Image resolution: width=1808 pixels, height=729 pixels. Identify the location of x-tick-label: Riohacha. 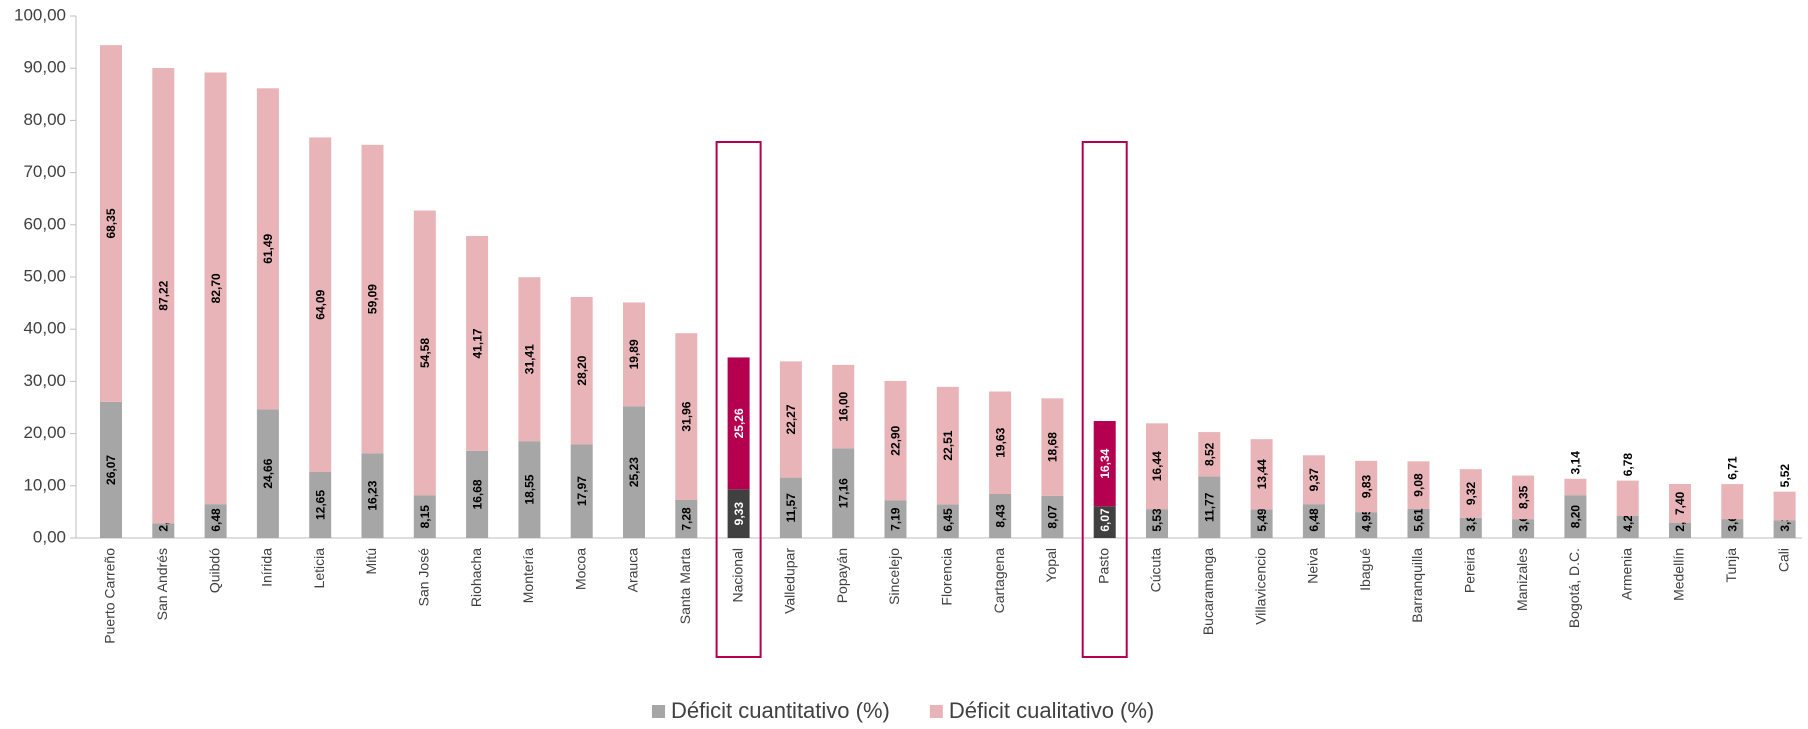
(476, 577).